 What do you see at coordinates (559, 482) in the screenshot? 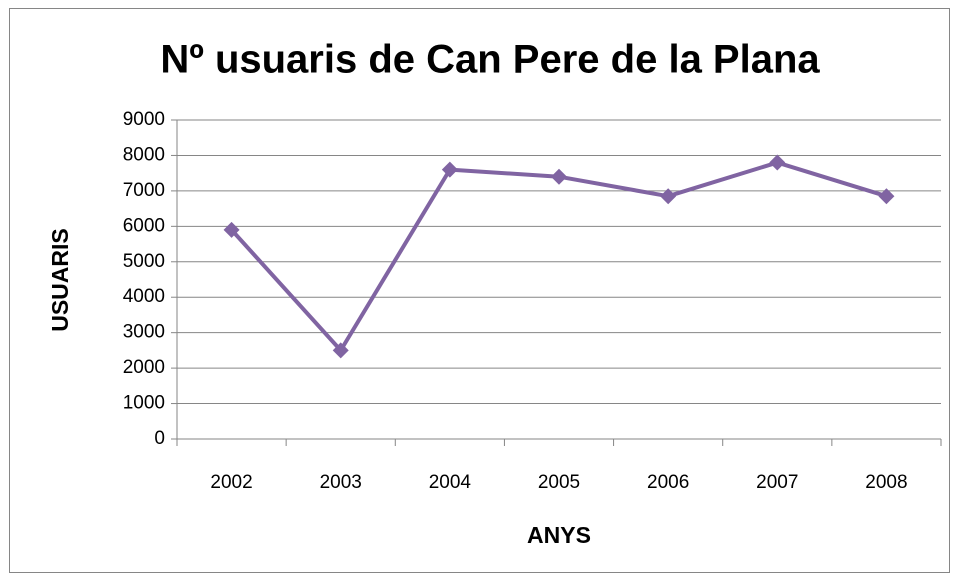
I see `x-tick-label: 2005` at bounding box center [559, 482].